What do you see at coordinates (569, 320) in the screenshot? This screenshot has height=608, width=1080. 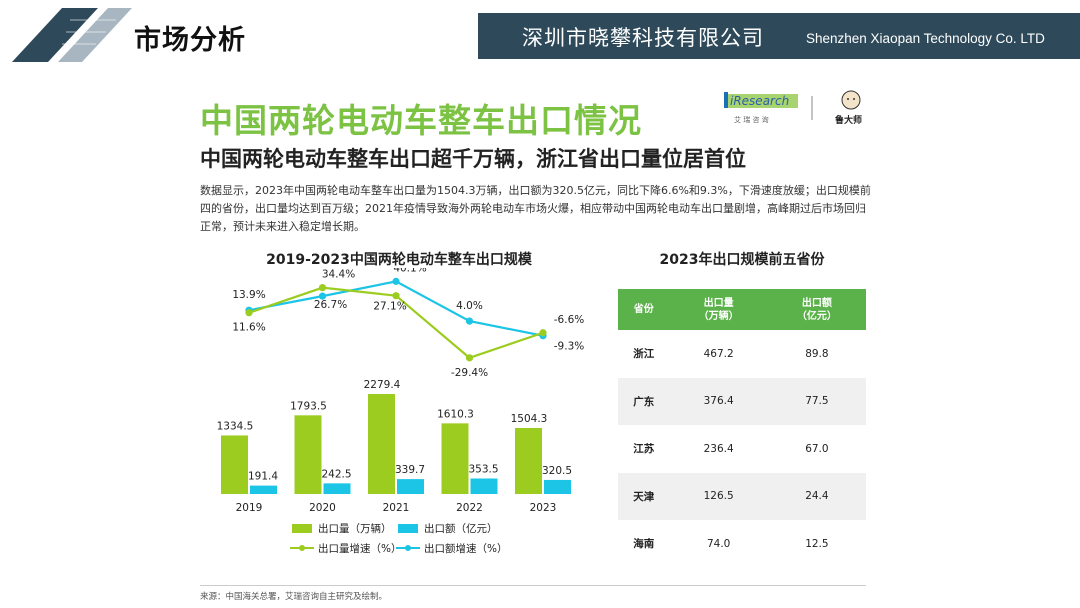 I see `line-label-volume-growth: -6.6%` at bounding box center [569, 320].